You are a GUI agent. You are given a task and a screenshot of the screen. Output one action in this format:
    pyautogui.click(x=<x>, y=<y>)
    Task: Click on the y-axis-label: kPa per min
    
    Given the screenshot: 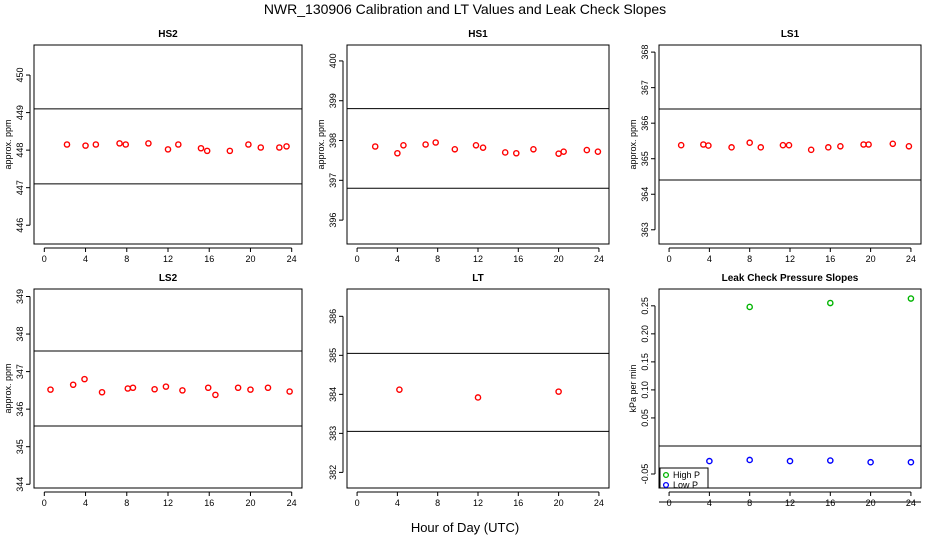 What is the action you would take?
    pyautogui.click(x=633, y=388)
    